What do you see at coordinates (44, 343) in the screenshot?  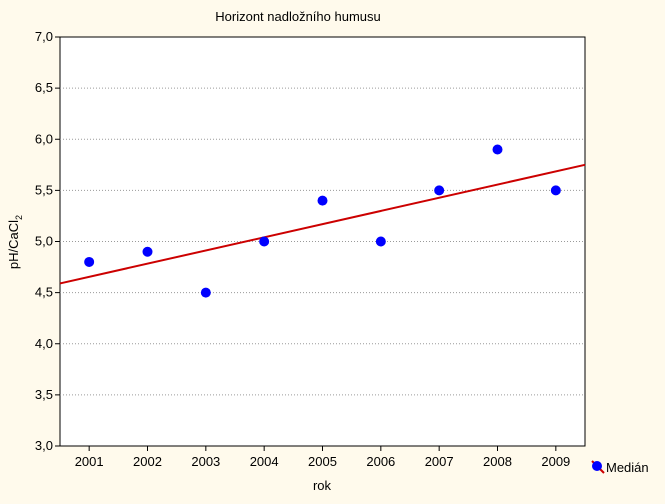 I see `y-tick-label: 4,0` at bounding box center [44, 343].